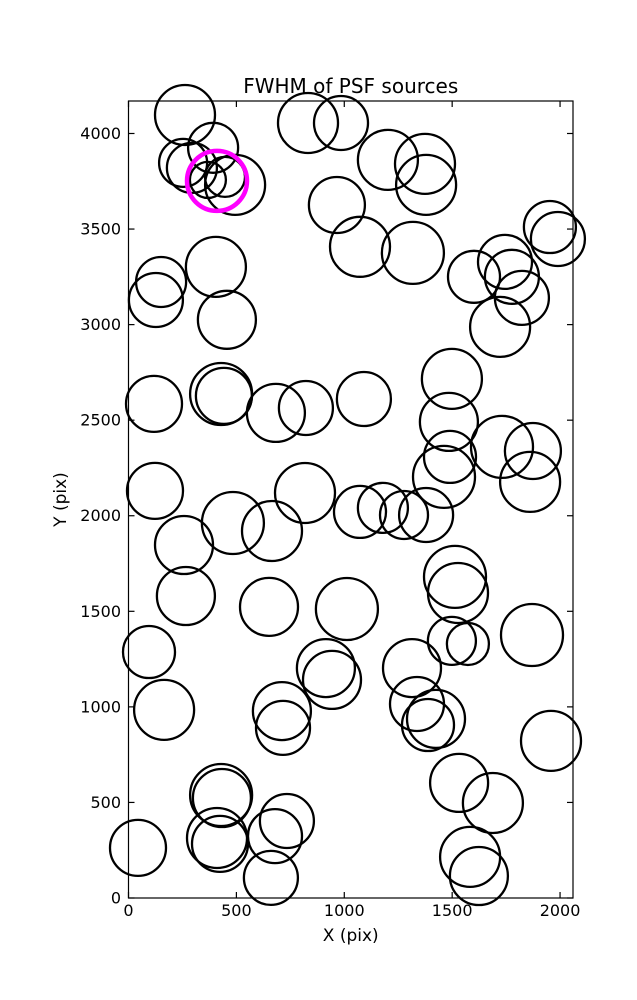 The height and width of the screenshot is (1000, 637). Describe the element at coordinates (100, 324) in the screenshot. I see `y-tick-label: 3000` at that location.